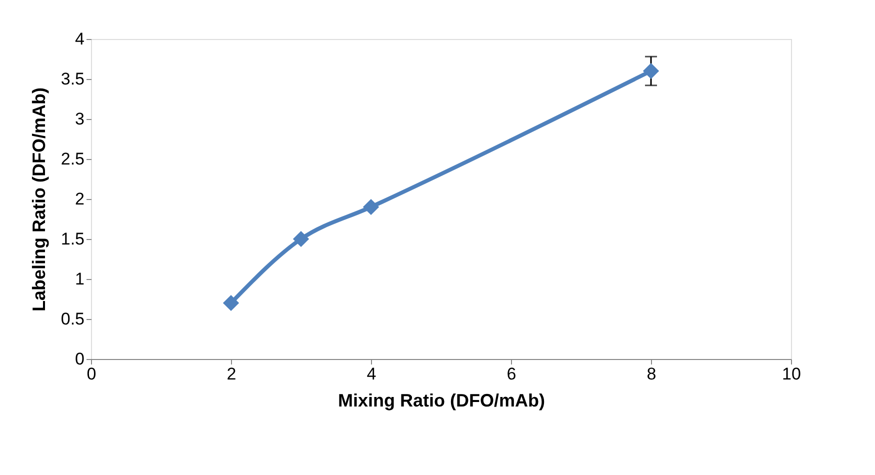  What do you see at coordinates (72, 159) in the screenshot?
I see `y-tick-label: 2.5` at bounding box center [72, 159].